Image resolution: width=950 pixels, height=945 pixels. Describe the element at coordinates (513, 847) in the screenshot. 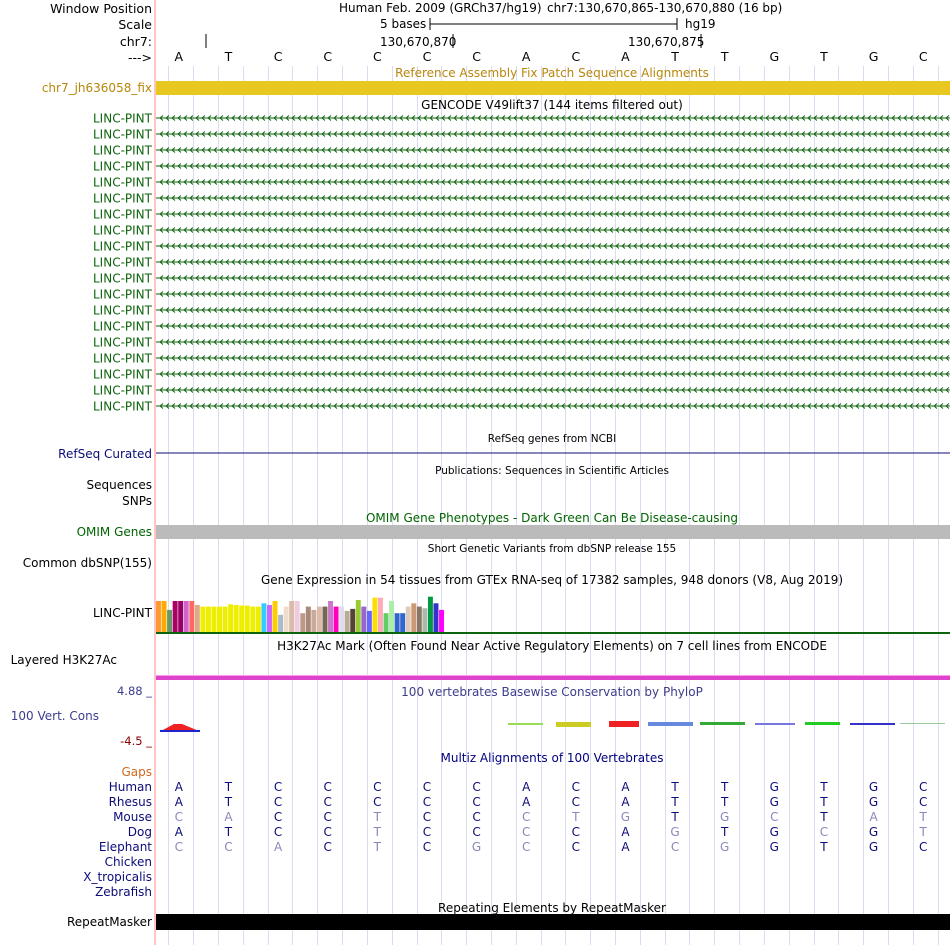

I see `species-row: Elephant C C A C T C G C C A C G G T G C` at that location.